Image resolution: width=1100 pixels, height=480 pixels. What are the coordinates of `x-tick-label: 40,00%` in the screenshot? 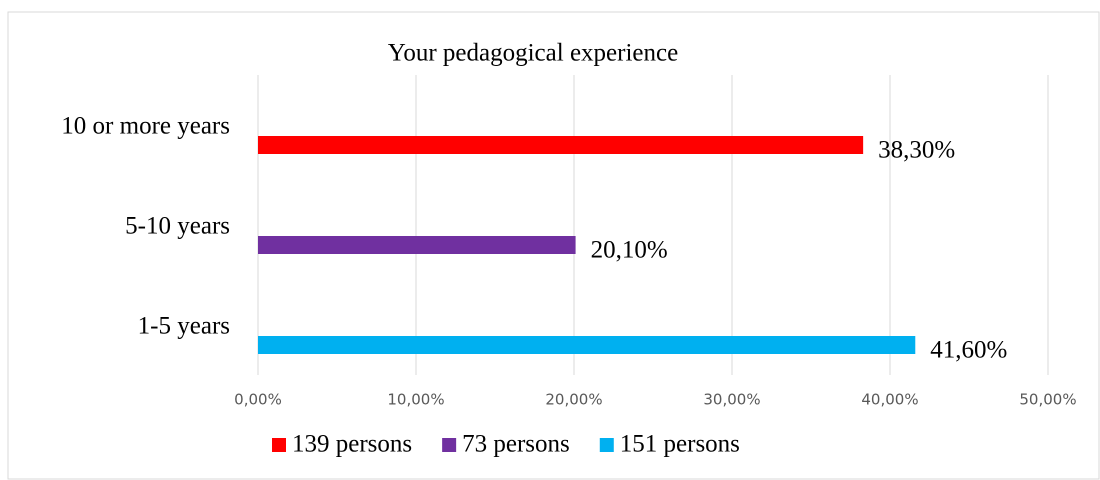 It's located at (889, 400).